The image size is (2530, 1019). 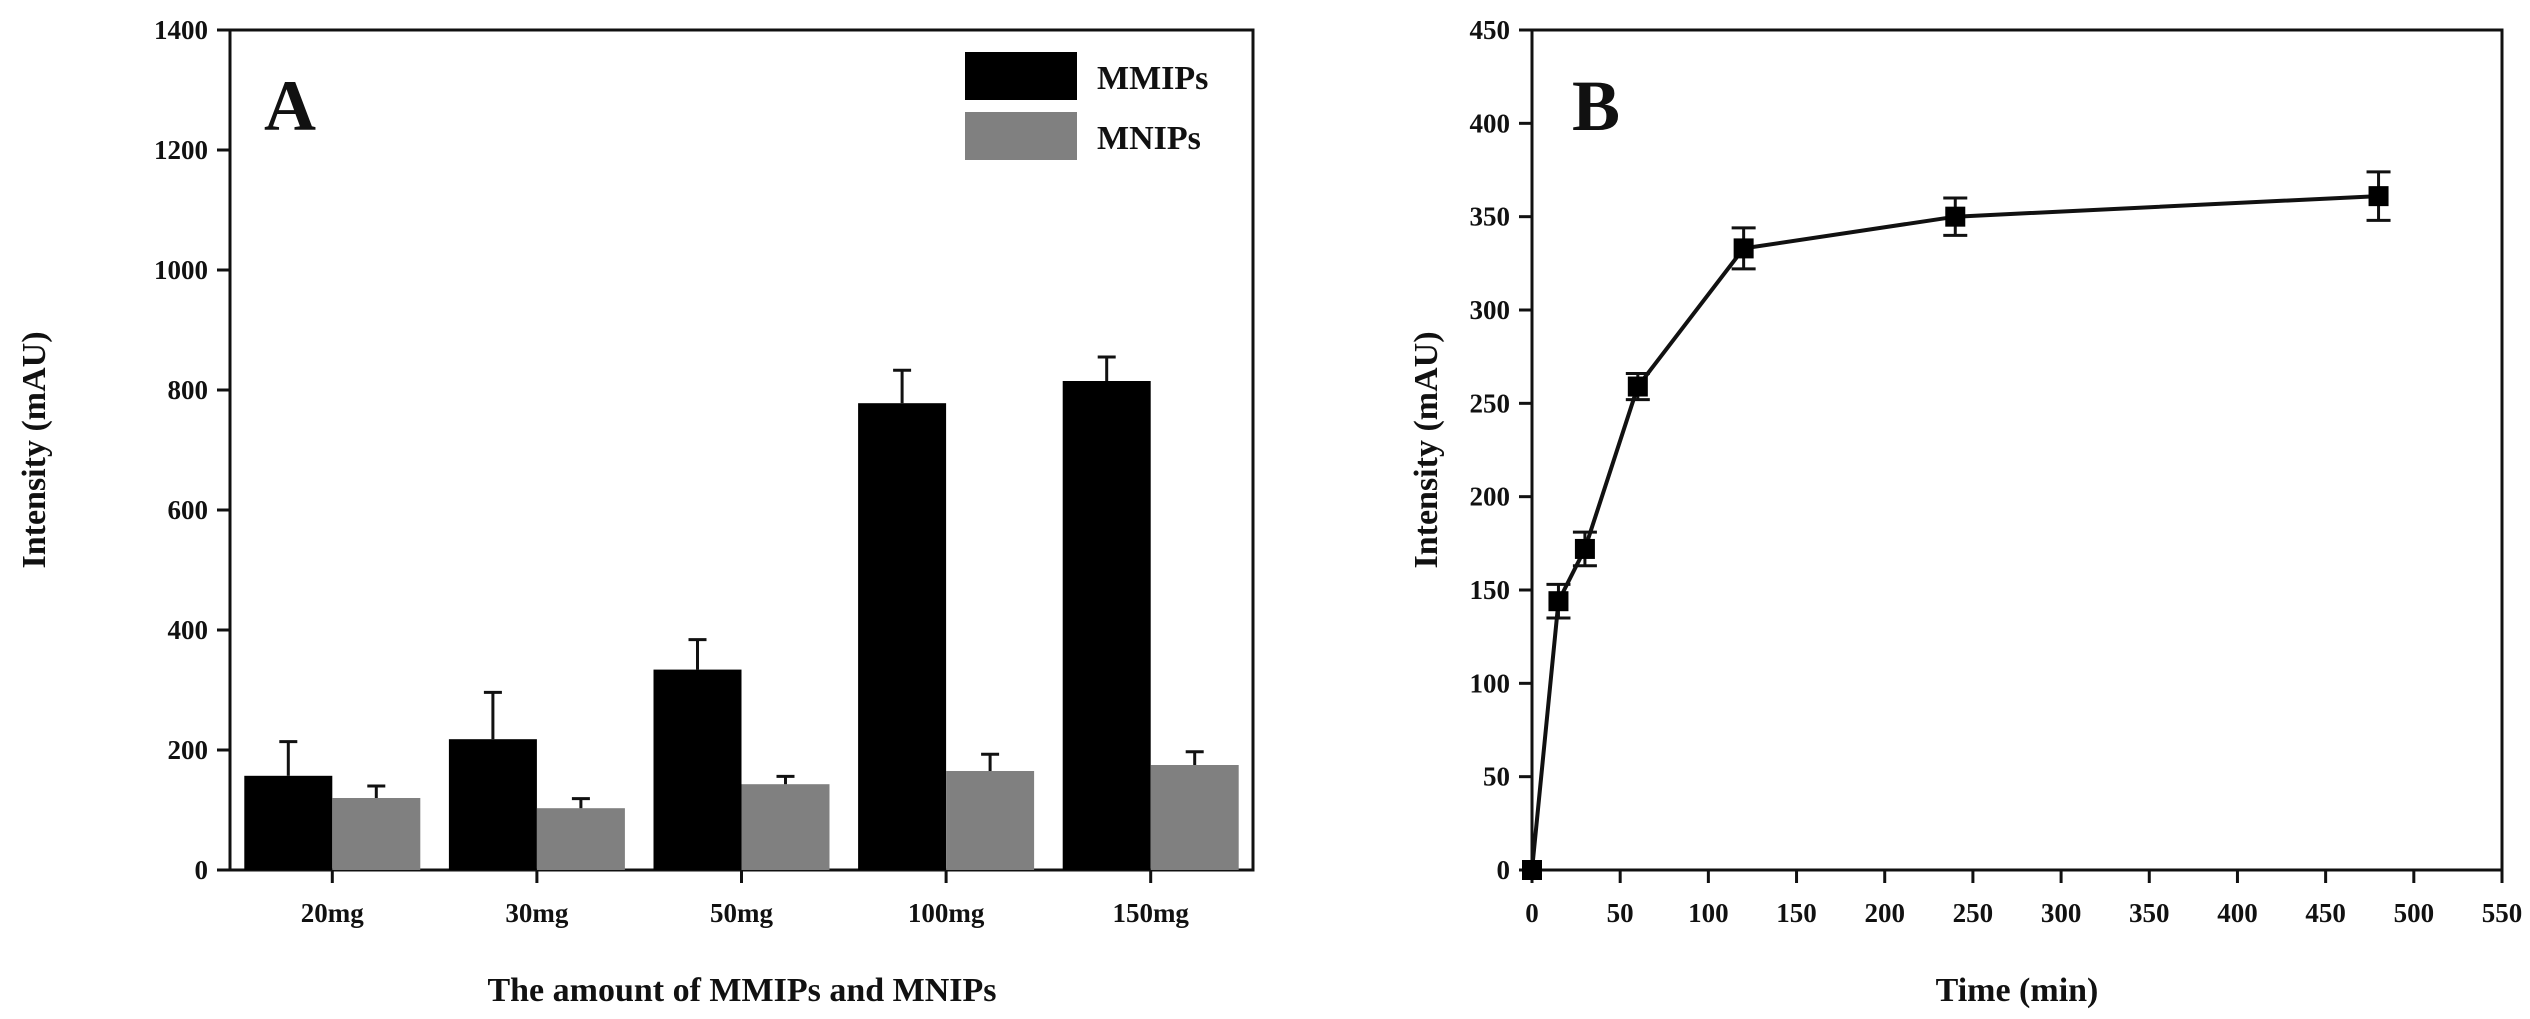 What do you see at coordinates (1743, 248) in the screenshot?
I see `data-point-t120` at bounding box center [1743, 248].